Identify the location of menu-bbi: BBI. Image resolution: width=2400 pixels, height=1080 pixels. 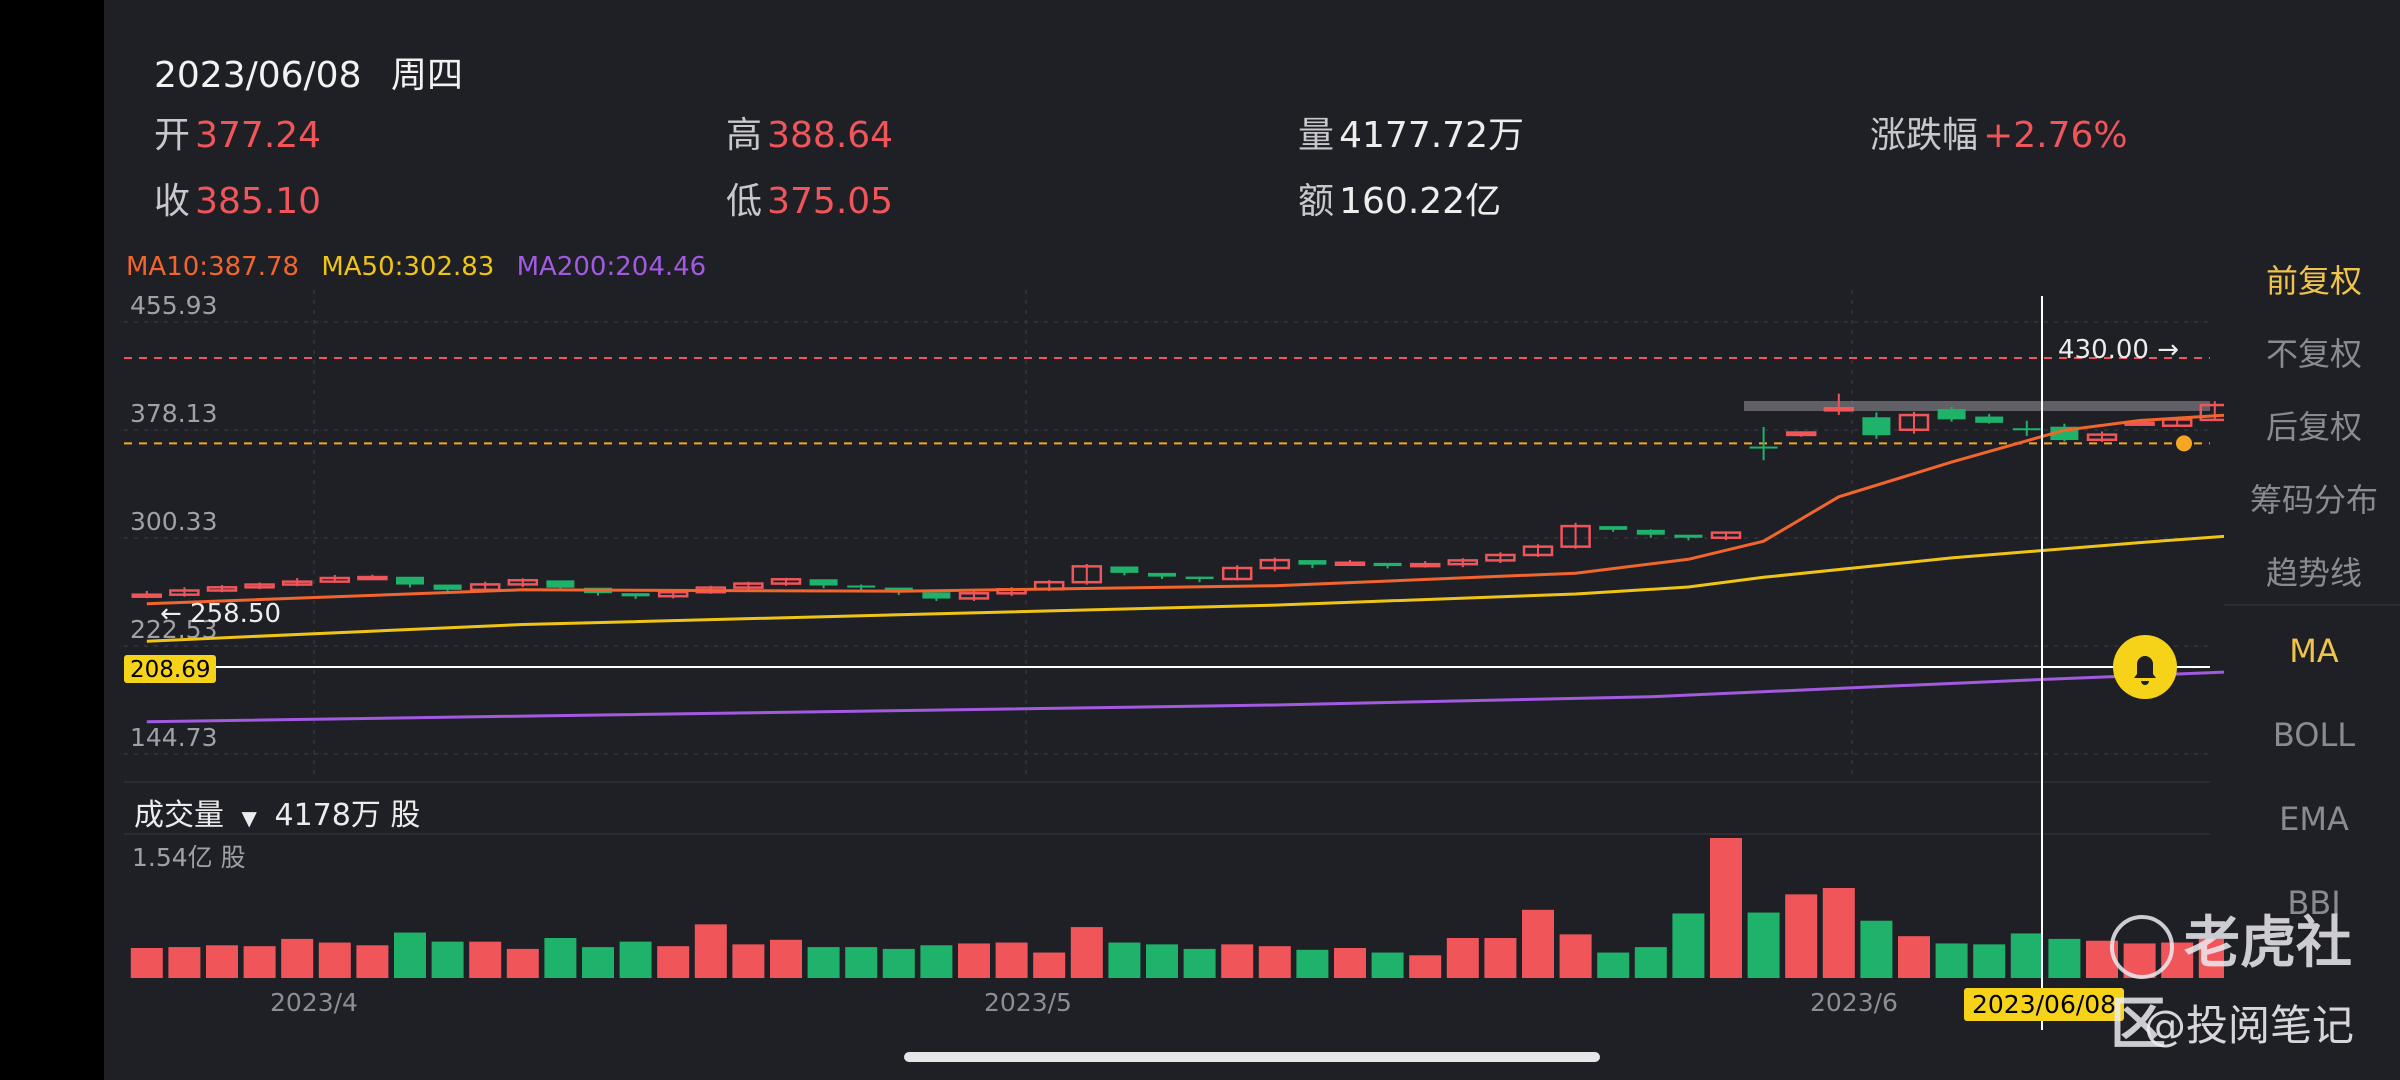
(2314, 903).